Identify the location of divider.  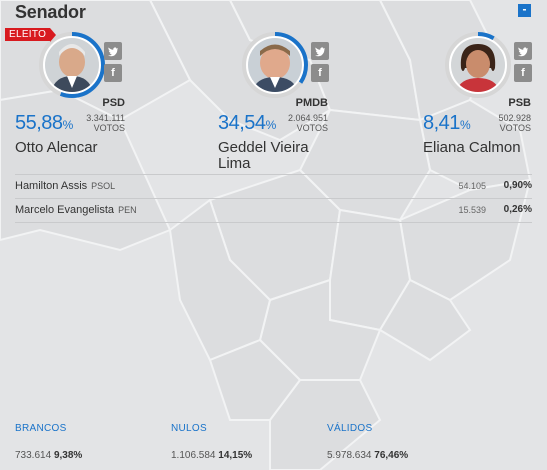
(273, 222).